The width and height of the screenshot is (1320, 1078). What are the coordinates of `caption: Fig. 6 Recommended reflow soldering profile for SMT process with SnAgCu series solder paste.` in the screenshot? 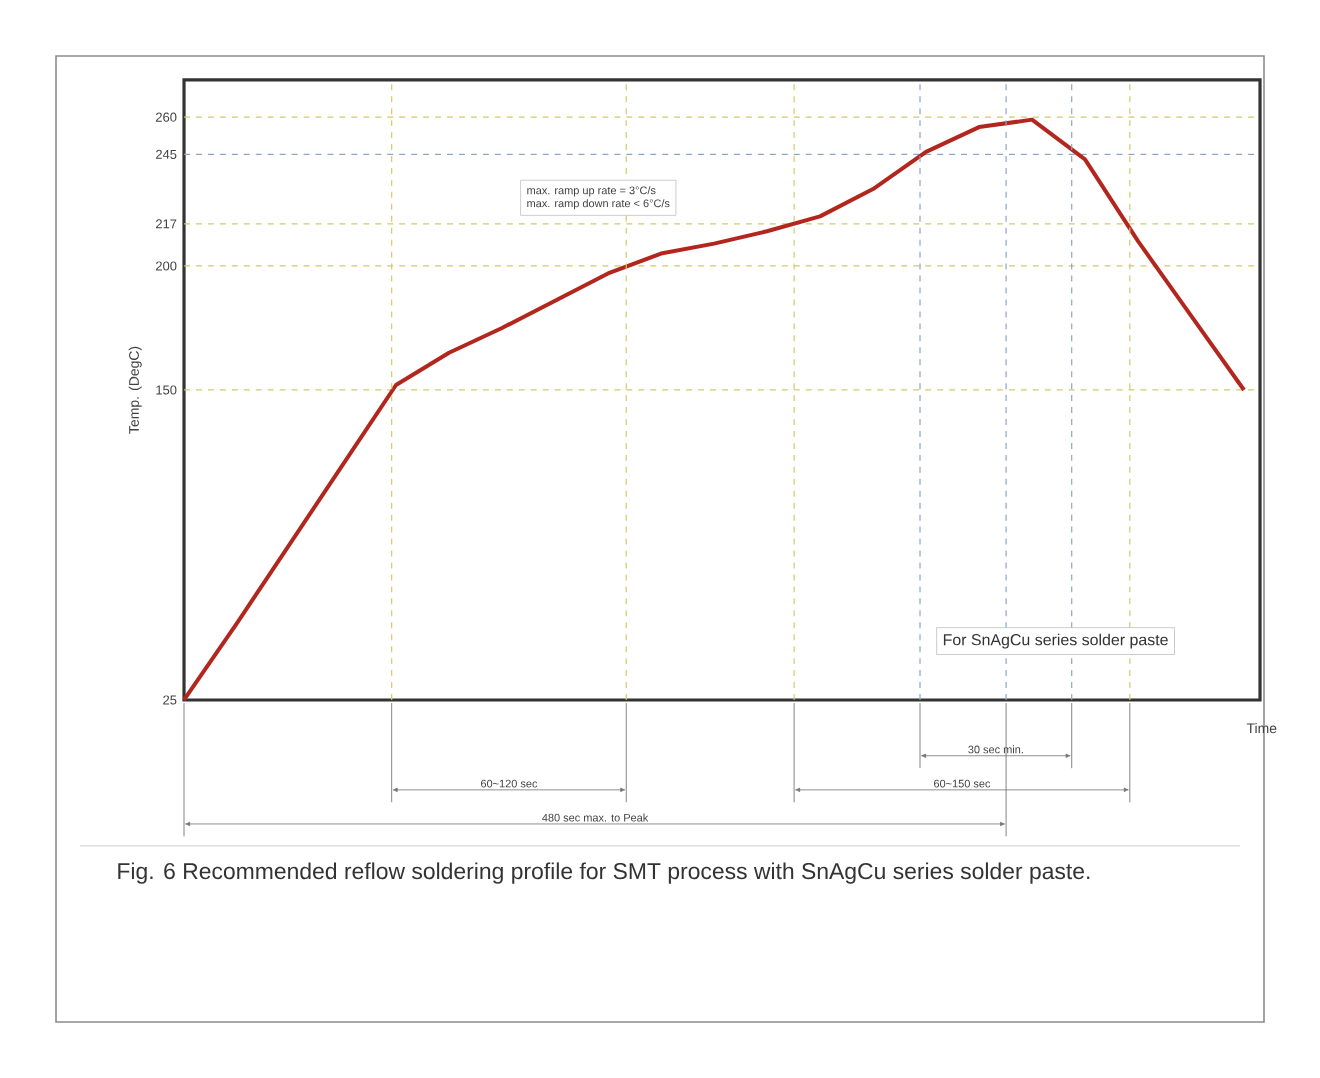 It's located at (604, 873).